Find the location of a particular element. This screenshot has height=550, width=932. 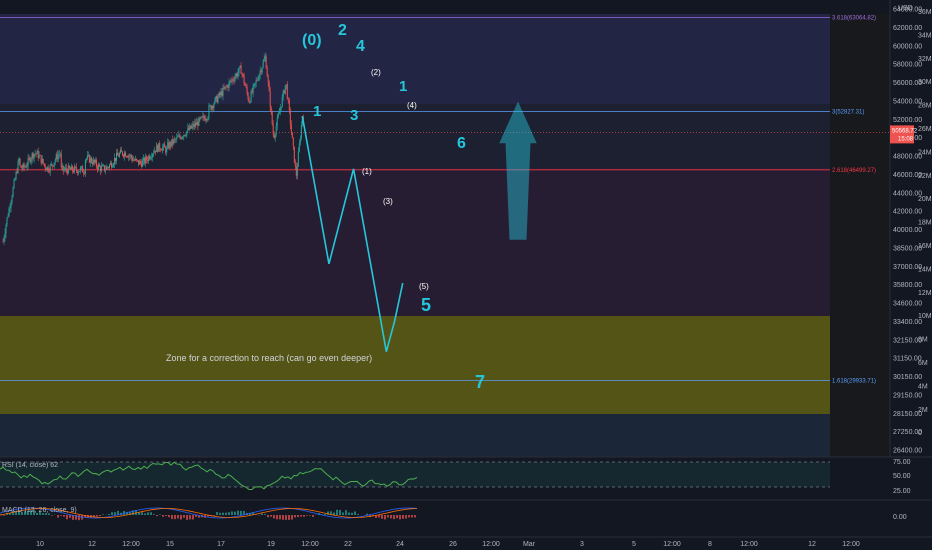

wave-label-4: 4 is located at coordinates (360, 46).